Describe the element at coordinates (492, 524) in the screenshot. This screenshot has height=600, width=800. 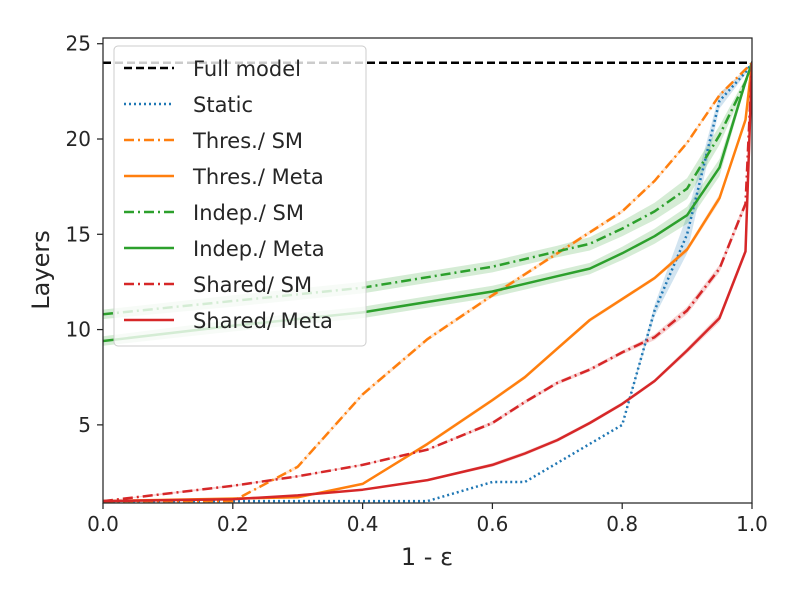
I see `x-tick-label: 0.6` at that location.